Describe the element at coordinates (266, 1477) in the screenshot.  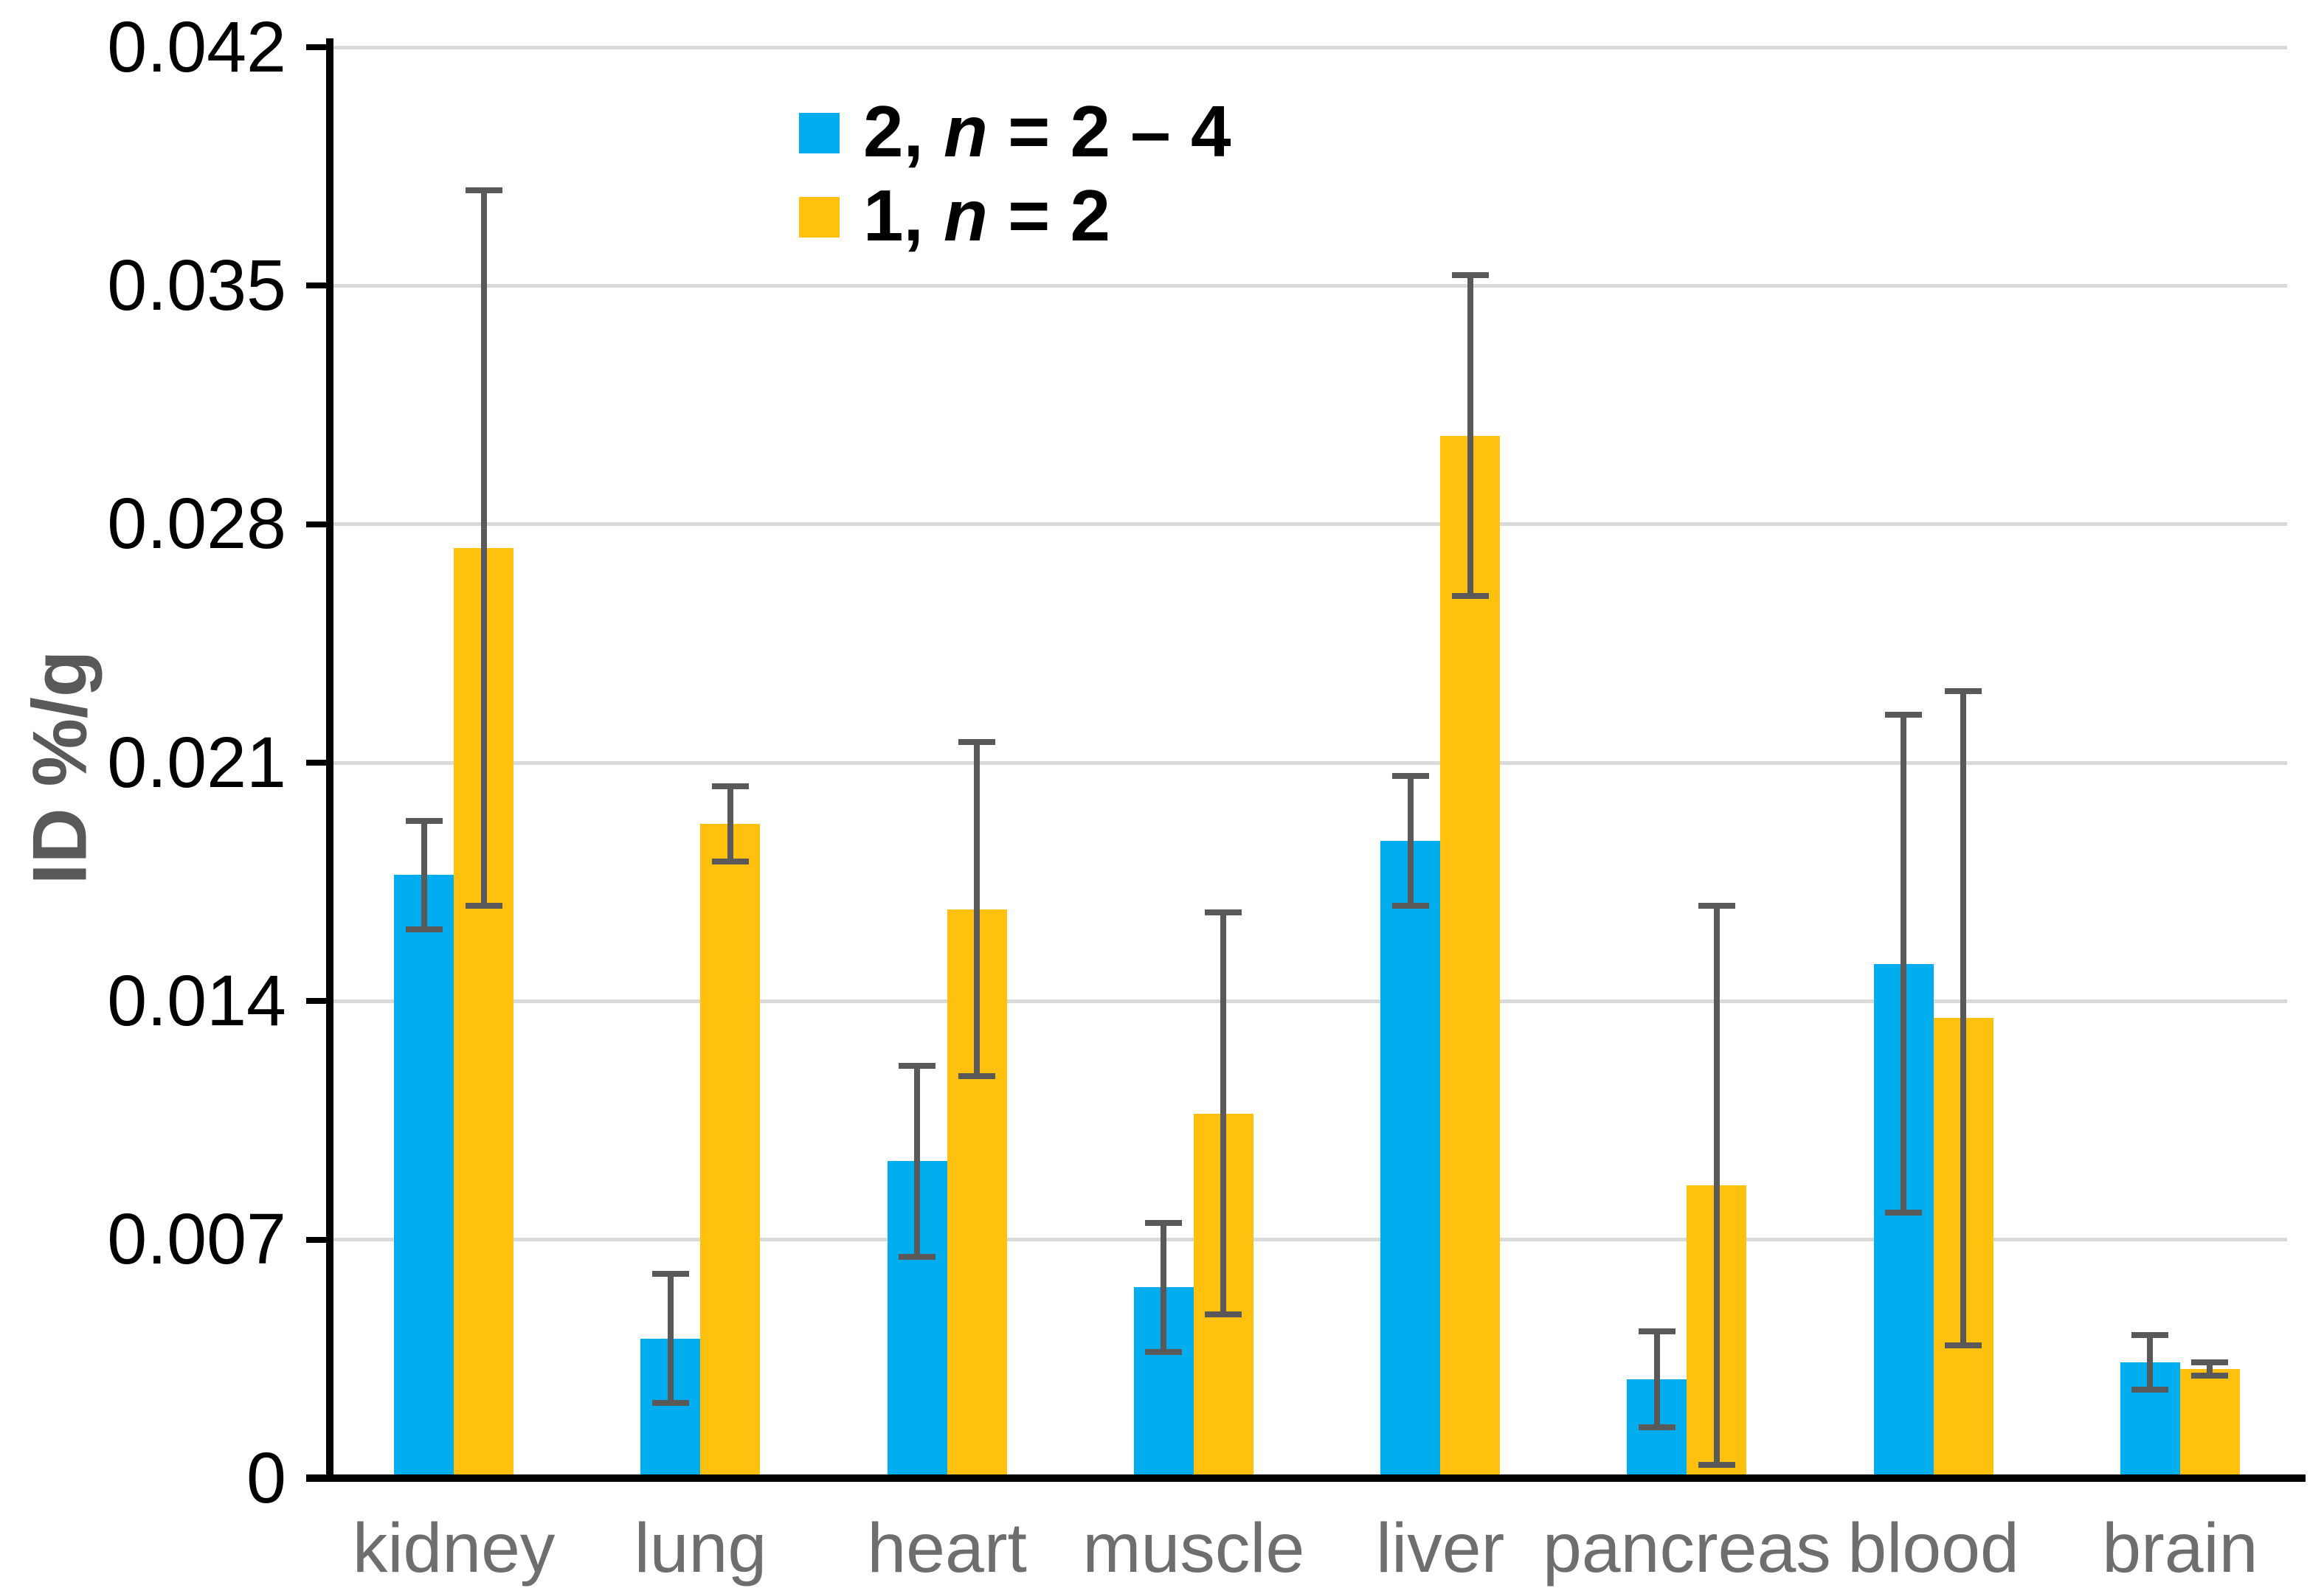
I see `y-tick-label: 0` at that location.